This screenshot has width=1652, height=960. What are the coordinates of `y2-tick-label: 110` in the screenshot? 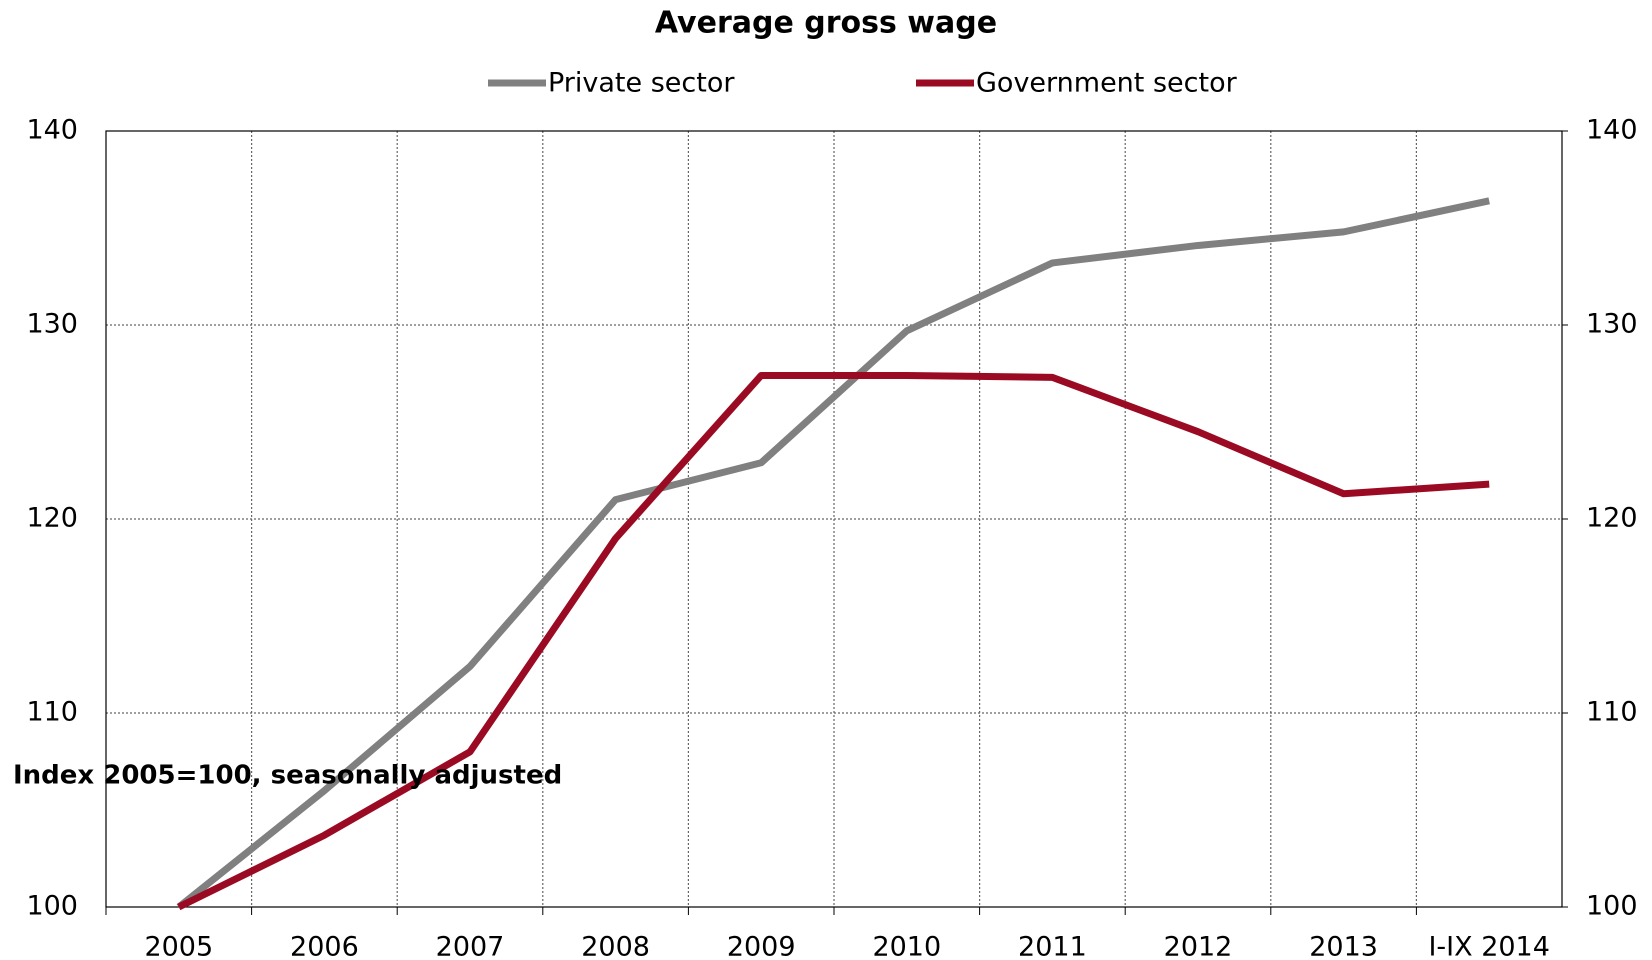 It's located at (1612, 712).